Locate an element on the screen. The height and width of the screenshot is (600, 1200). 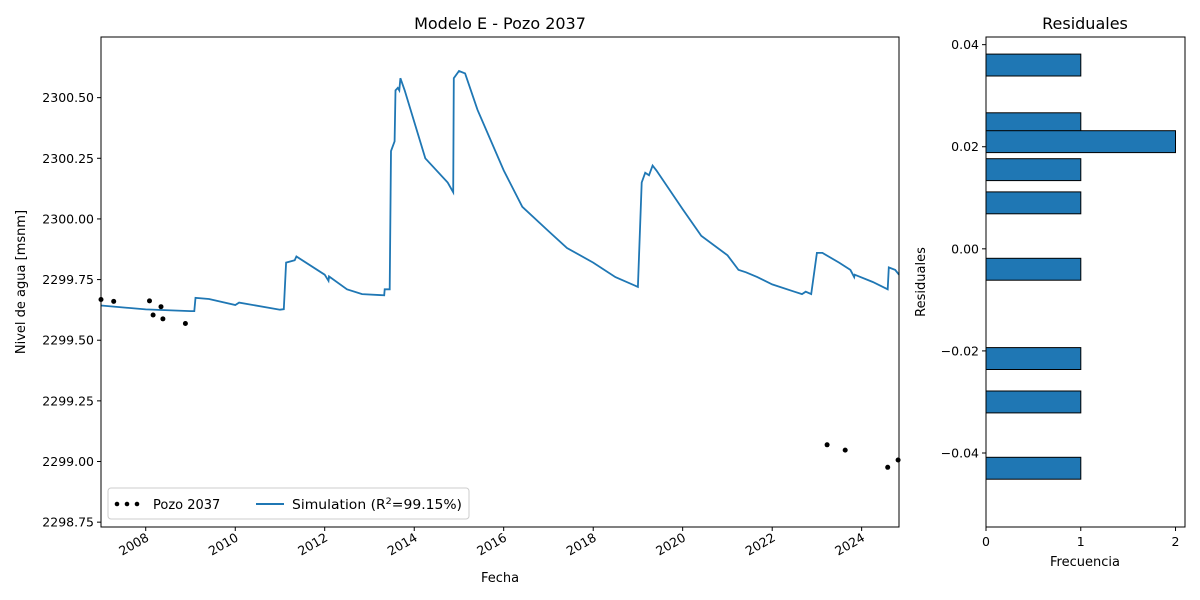
x-tick-label: 2016 is located at coordinates (491, 544).